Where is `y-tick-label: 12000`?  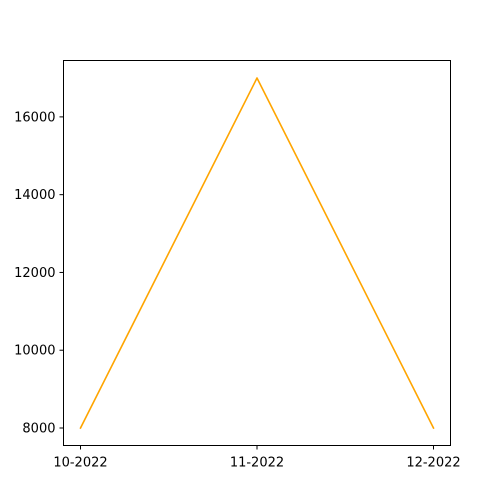 y-tick-label: 12000 is located at coordinates (34, 273).